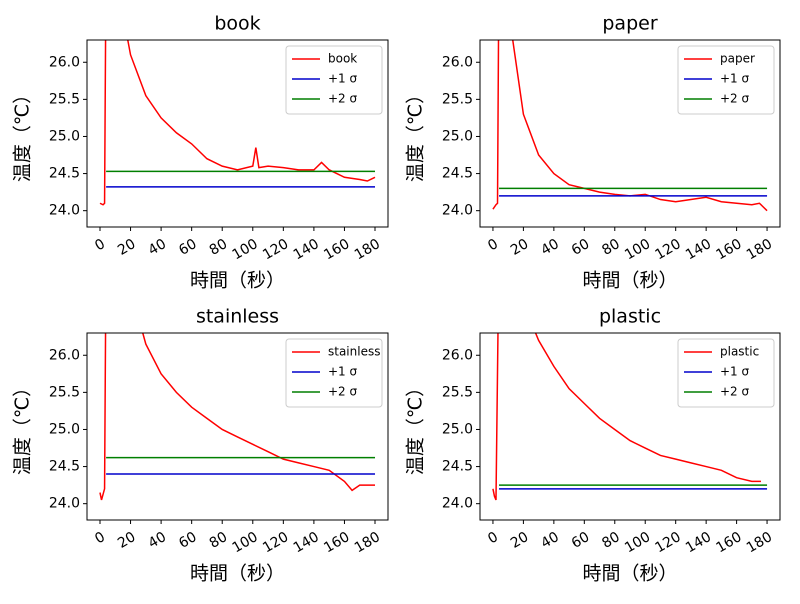 The image size is (800, 604). What do you see at coordinates (237, 317) in the screenshot?
I see `chart-title: stainless` at bounding box center [237, 317].